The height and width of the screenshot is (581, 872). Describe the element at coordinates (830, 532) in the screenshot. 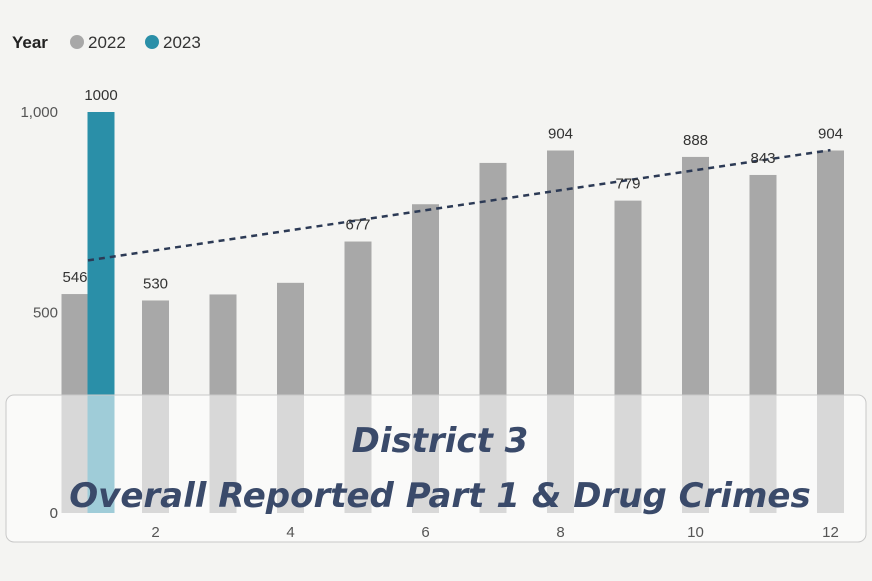

I see `x-tick-label: 12` at that location.